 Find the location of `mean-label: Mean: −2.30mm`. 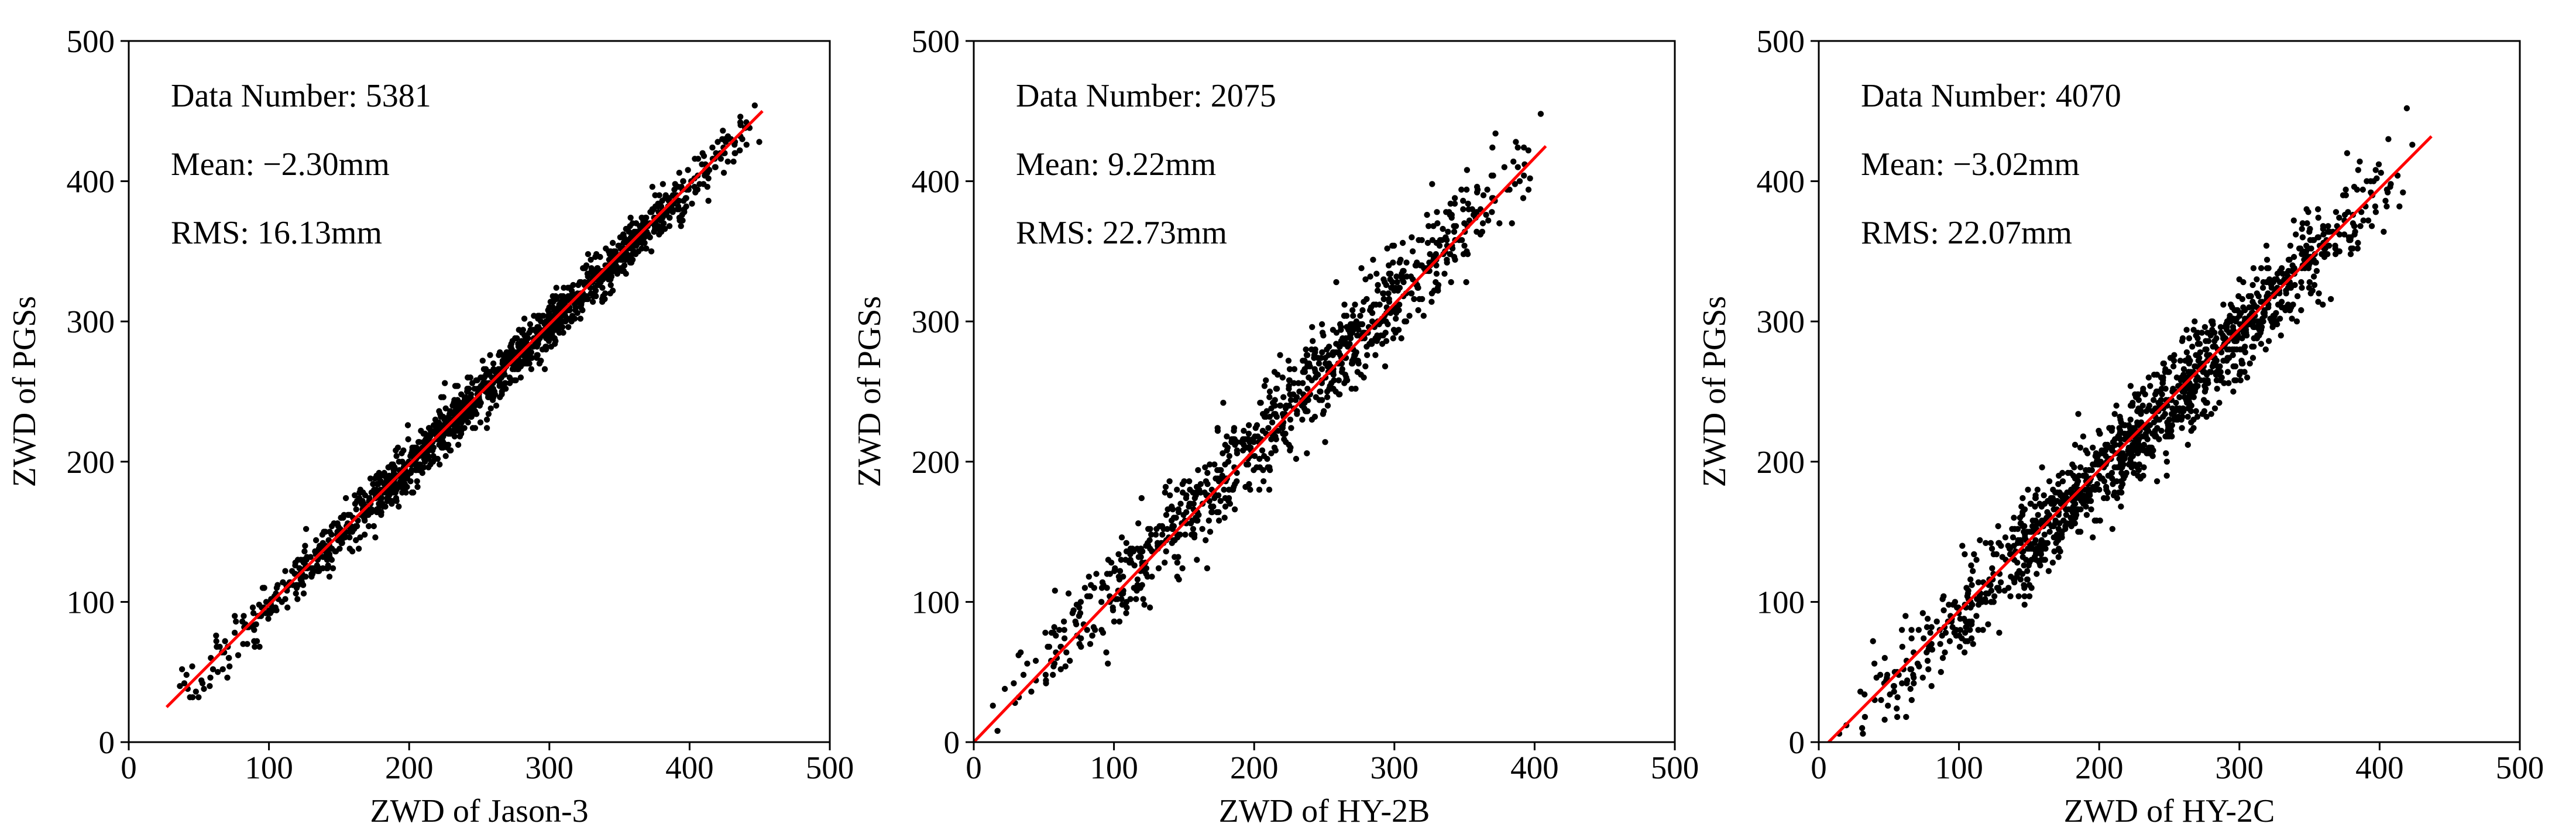

mean-label: Mean: −2.30mm is located at coordinates (280, 164).